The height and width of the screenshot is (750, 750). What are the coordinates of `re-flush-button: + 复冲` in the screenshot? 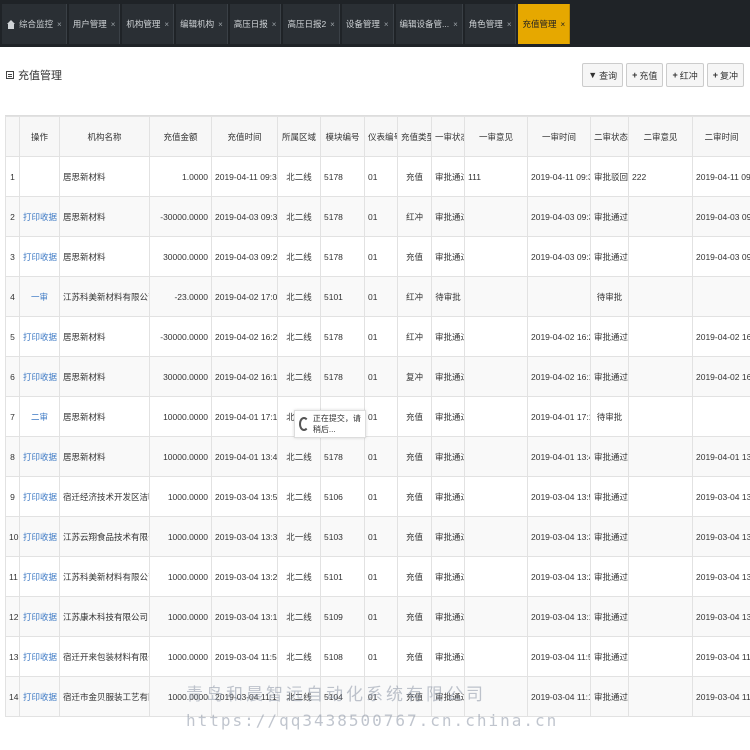 It's located at (725, 75).